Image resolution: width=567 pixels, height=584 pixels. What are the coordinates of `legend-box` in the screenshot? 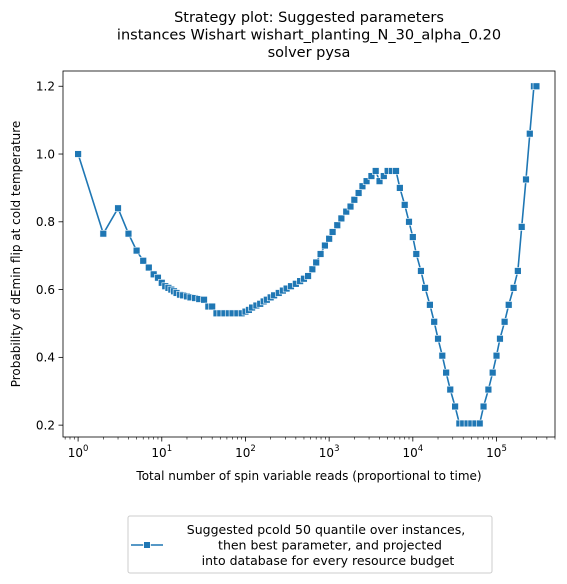 It's located at (310, 544).